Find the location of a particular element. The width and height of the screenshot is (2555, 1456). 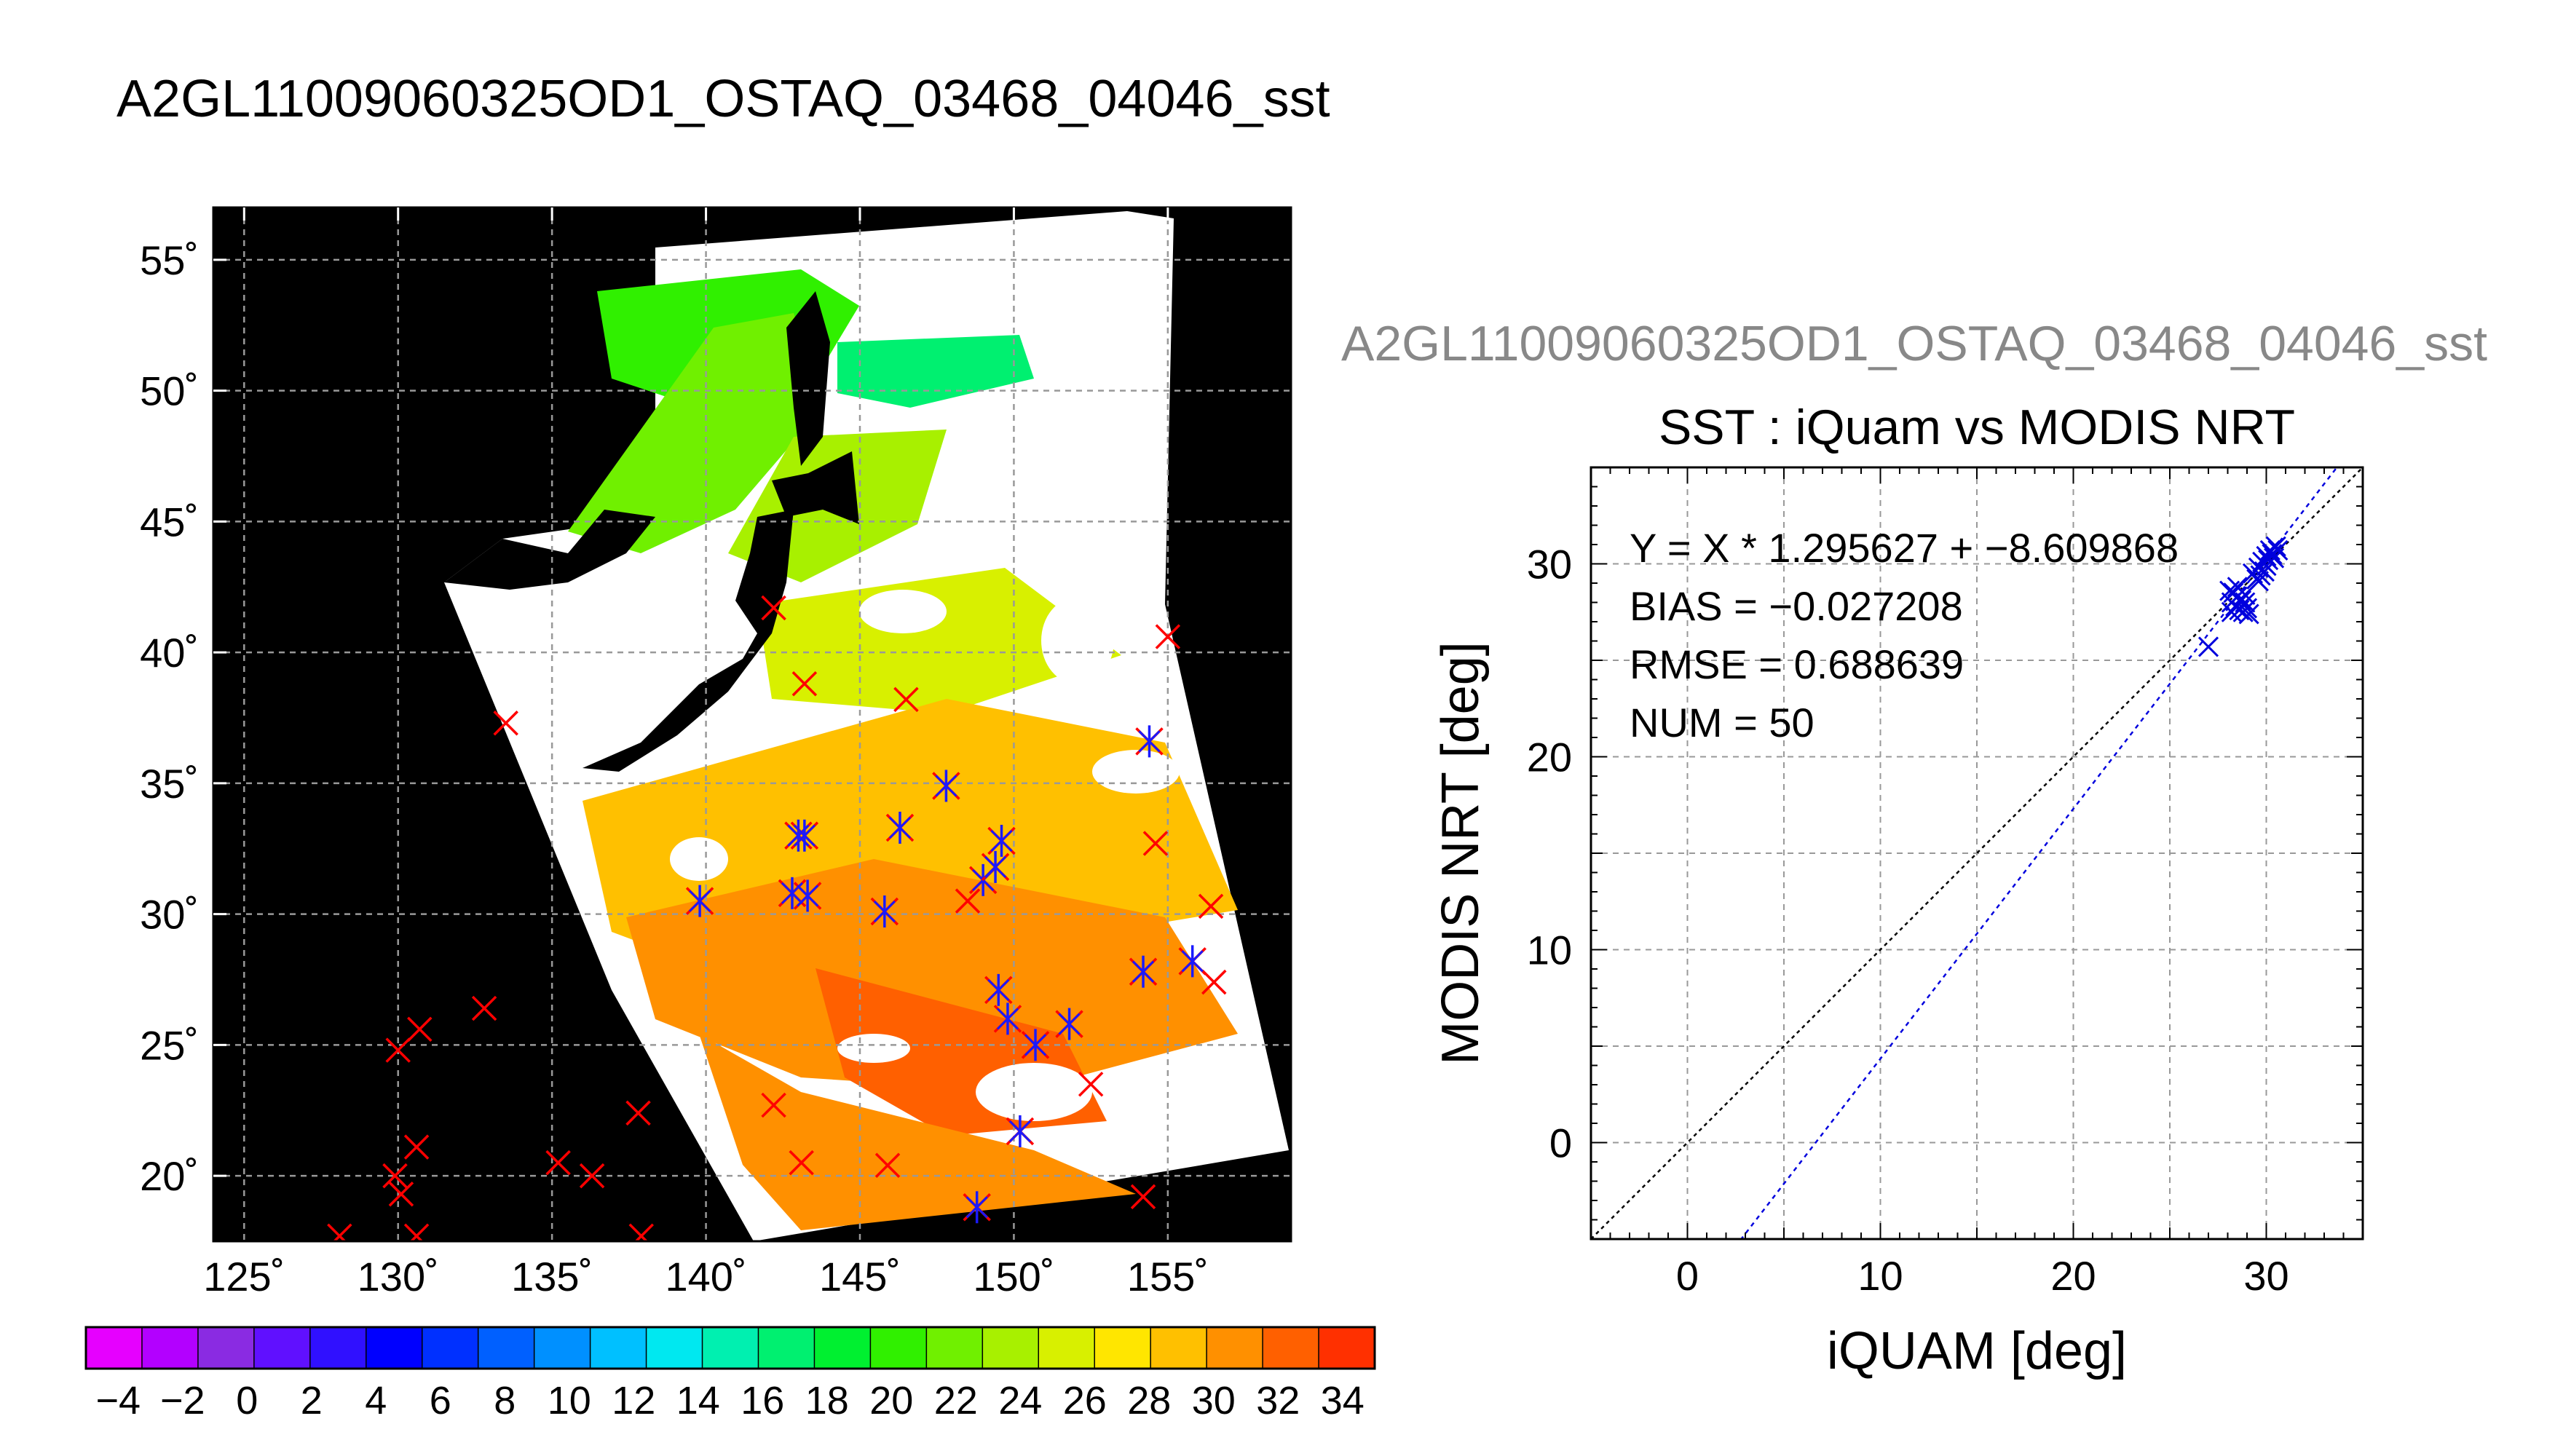

scatter-ylabel: MODIS NRT [deg] is located at coordinates (1460, 853).